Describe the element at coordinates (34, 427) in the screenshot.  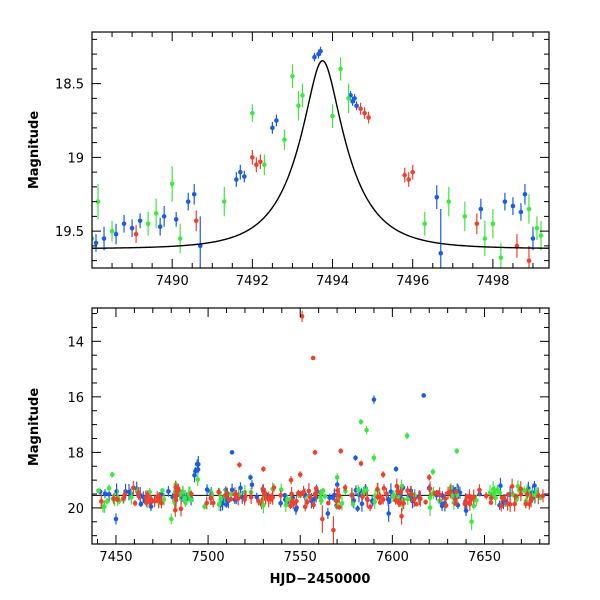
I see `bottom-panel-ylabel: Magnitude` at that location.